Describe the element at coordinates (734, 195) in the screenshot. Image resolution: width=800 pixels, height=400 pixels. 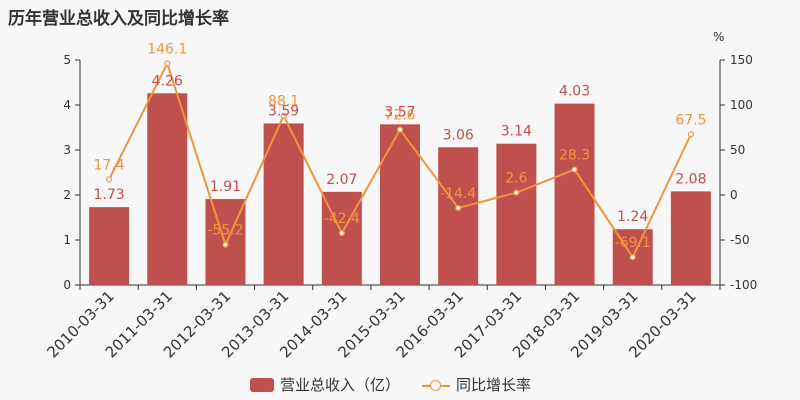
I see `y-right-tick-label: 0` at that location.